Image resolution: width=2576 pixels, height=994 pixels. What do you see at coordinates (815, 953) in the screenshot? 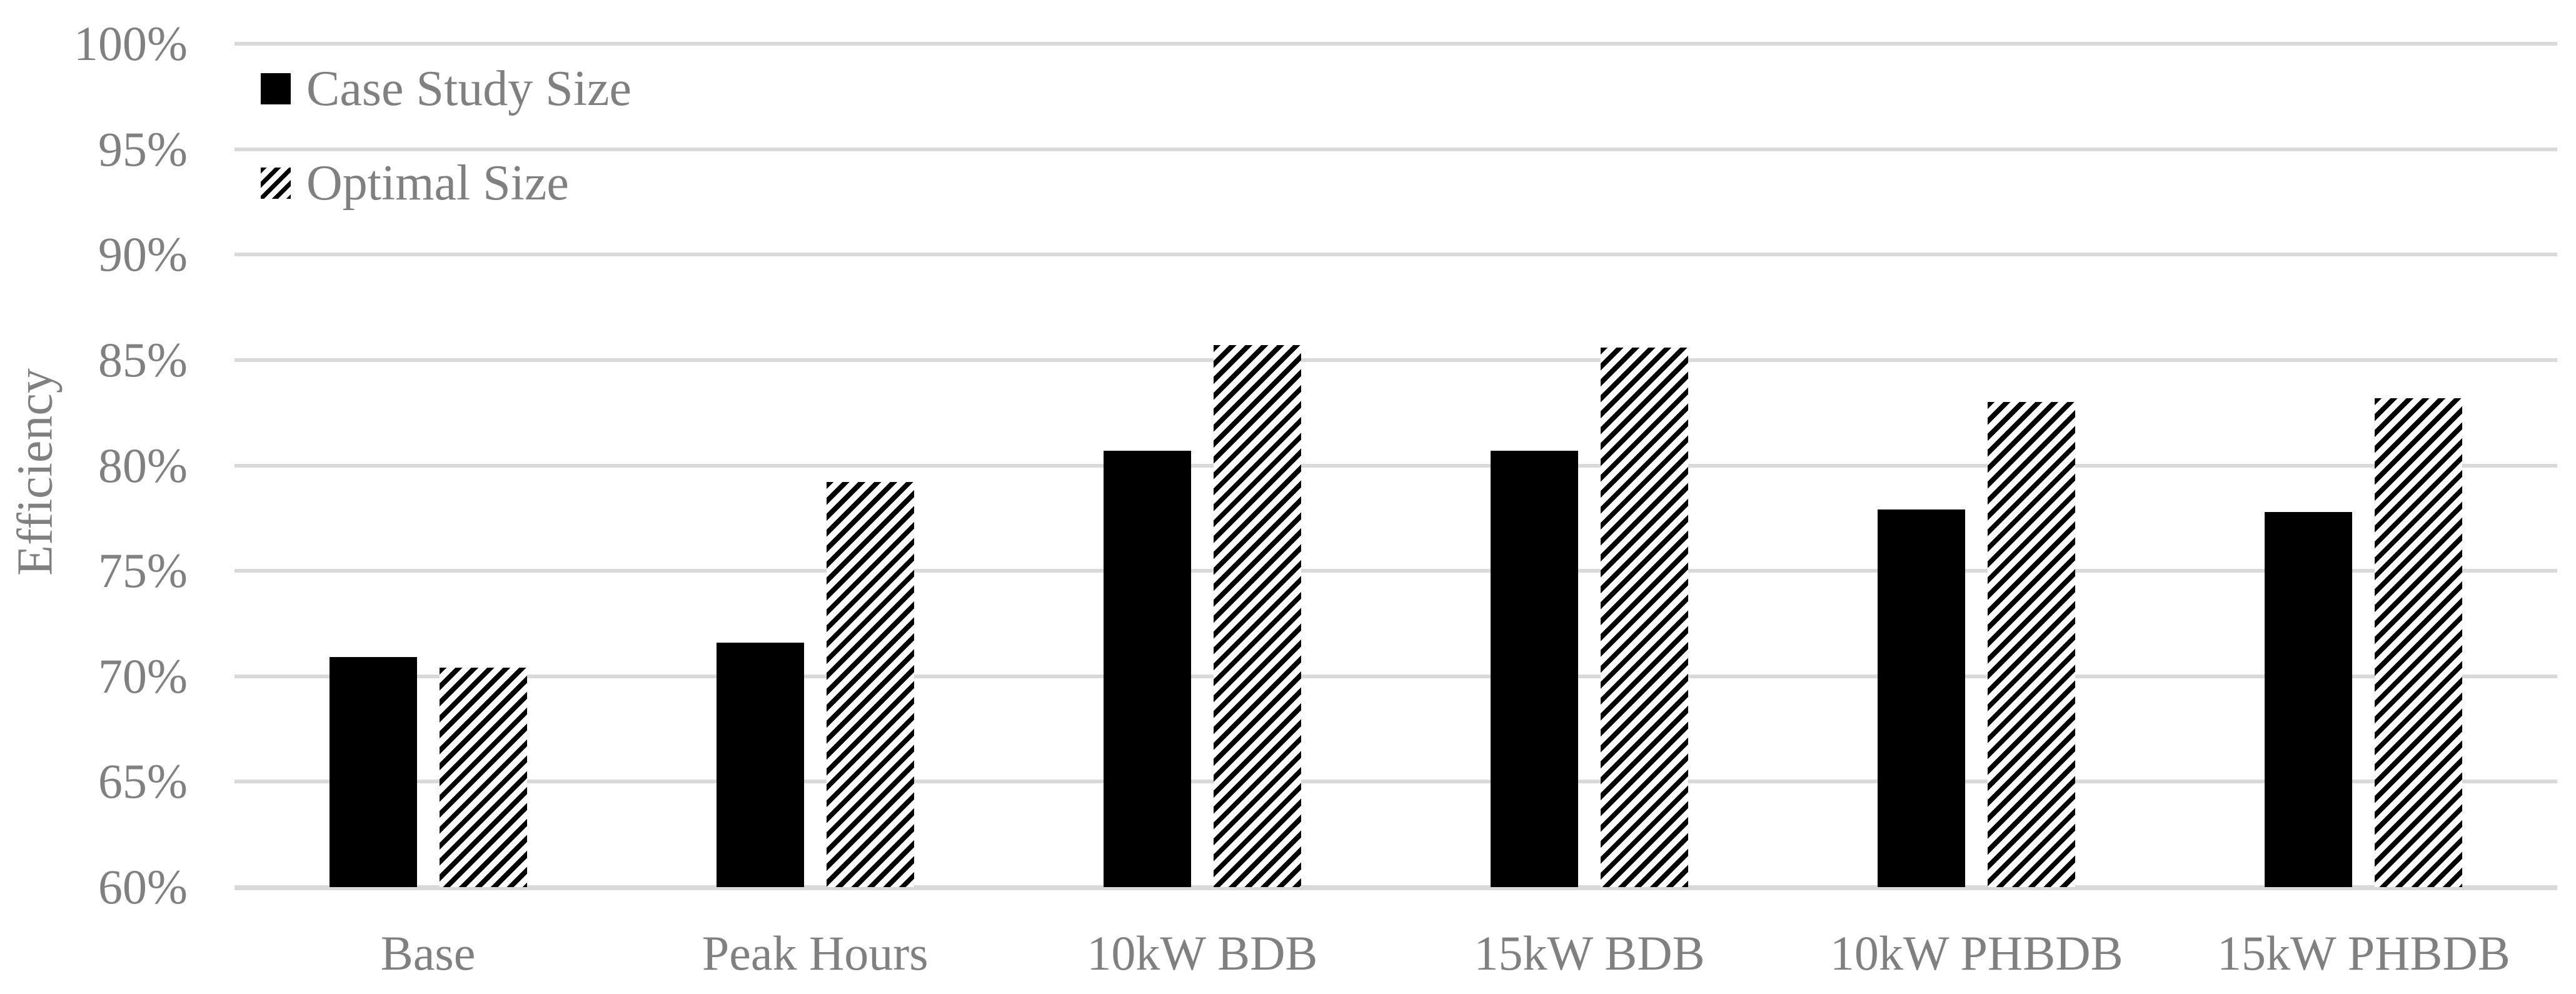
I see `x-tick-label: Peak Hours` at bounding box center [815, 953].